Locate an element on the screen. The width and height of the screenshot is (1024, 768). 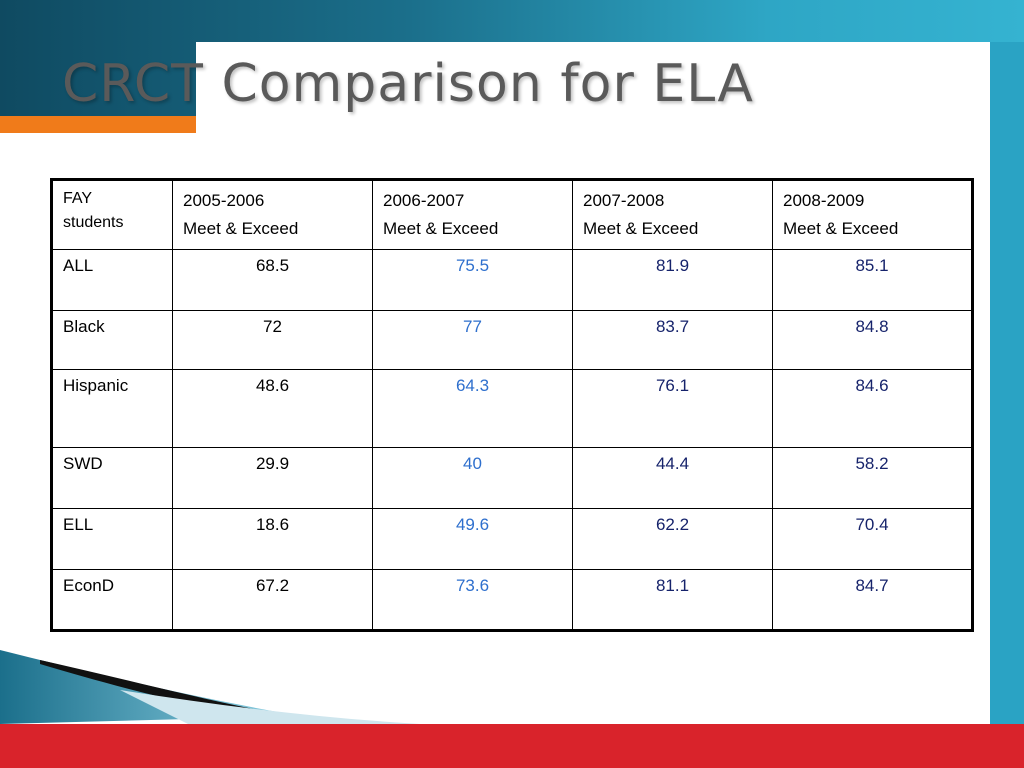
table-row: ELL 18.6 49.6 62.2 70.4 is located at coordinates (512, 539).